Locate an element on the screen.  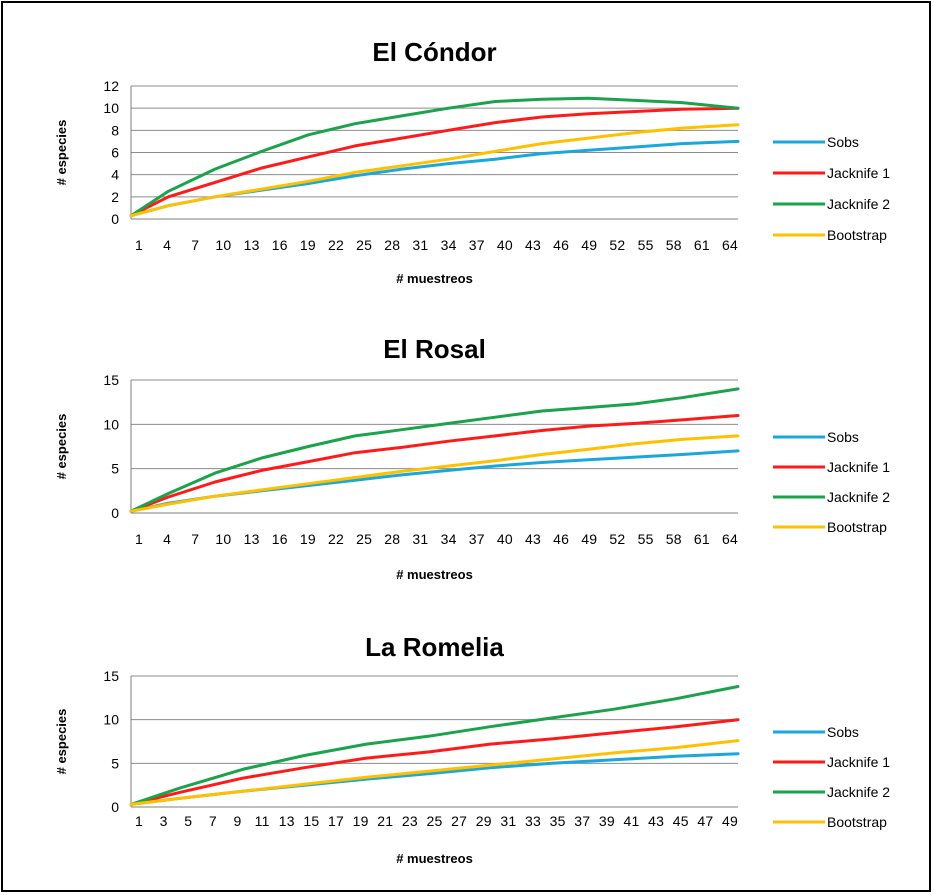
y-tick-label: 8 is located at coordinates (115, 130).